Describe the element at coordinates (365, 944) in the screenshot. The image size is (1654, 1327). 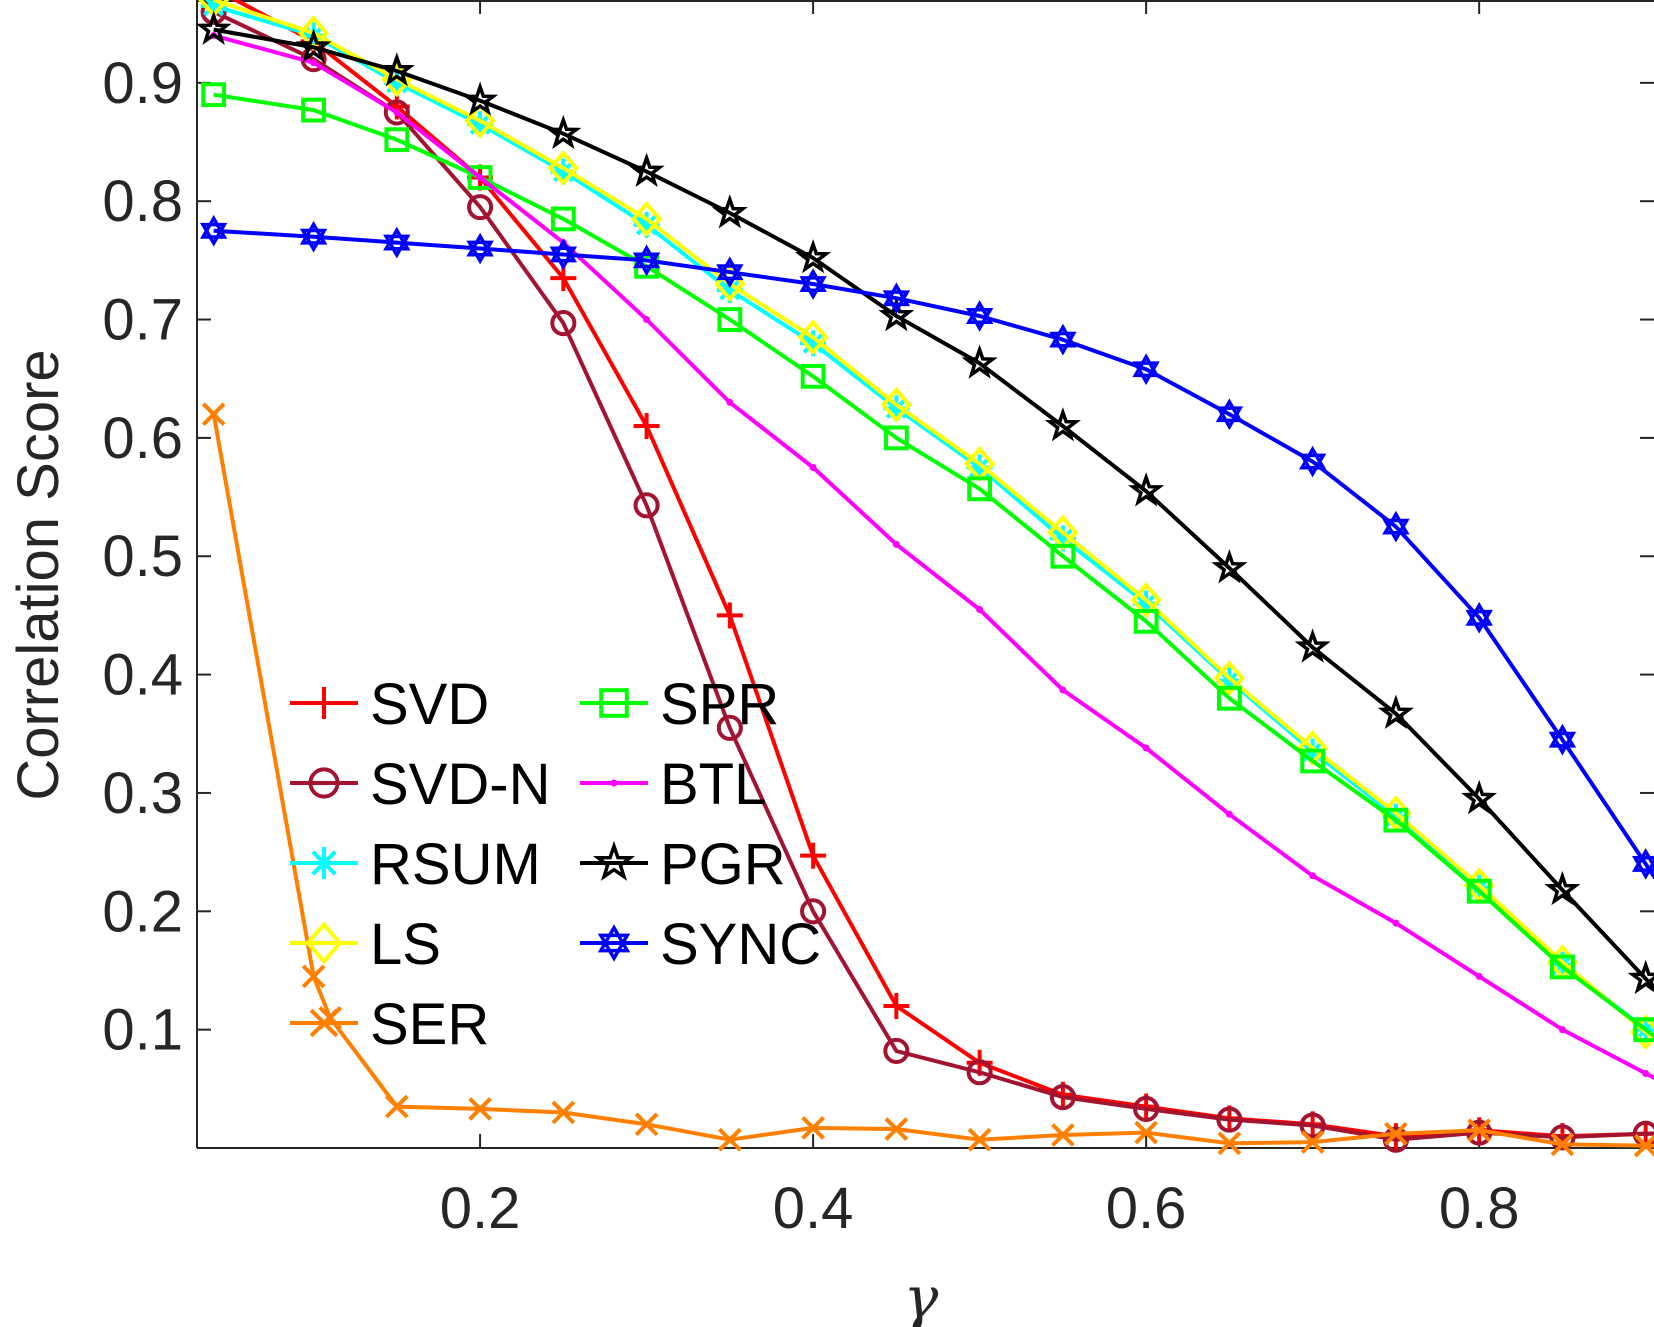
I see `legend-item-ls: LS` at that location.